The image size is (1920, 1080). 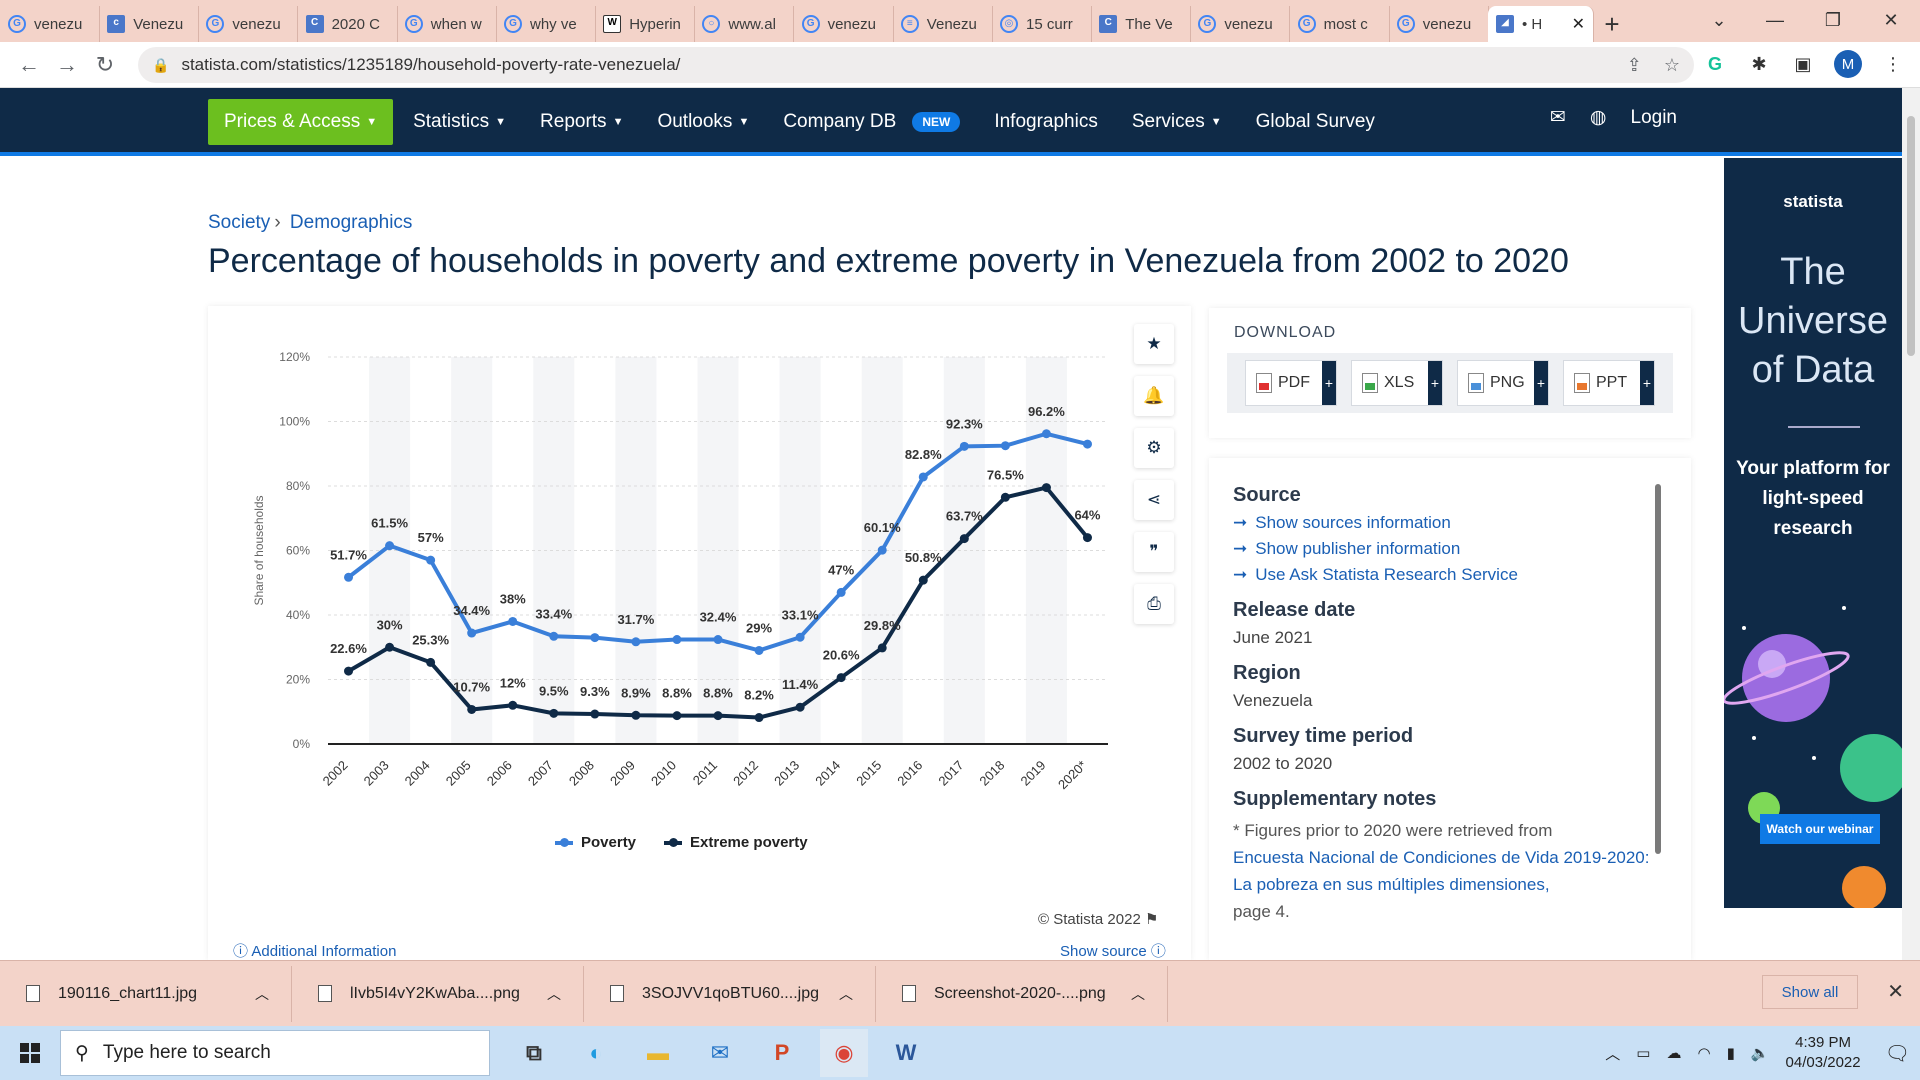 What do you see at coordinates (1397, 383) in the screenshot?
I see `download-xls-button: XLS +` at bounding box center [1397, 383].